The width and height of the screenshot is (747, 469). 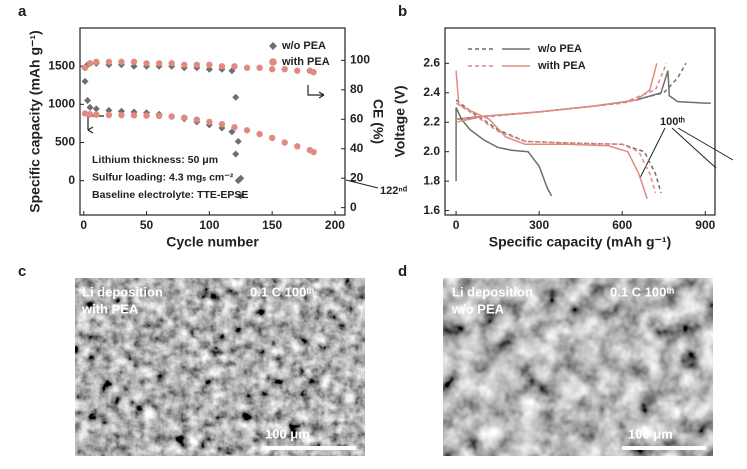 What do you see at coordinates (71, 180) in the screenshot?
I see `y-tick-label: 0` at bounding box center [71, 180].